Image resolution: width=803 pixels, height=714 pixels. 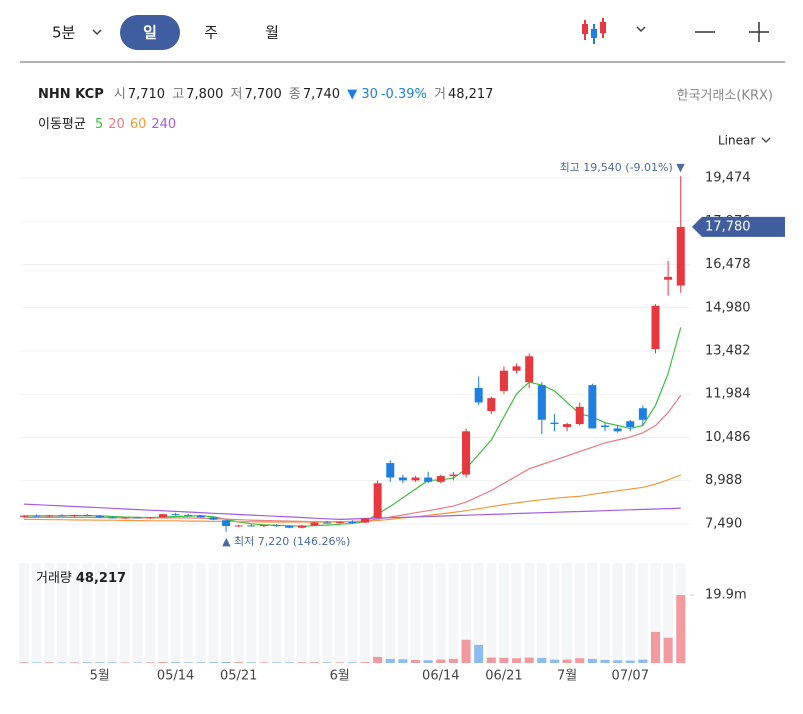 What do you see at coordinates (263, 94) in the screenshot?
I see `quote-value: 7,700` at bounding box center [263, 94].